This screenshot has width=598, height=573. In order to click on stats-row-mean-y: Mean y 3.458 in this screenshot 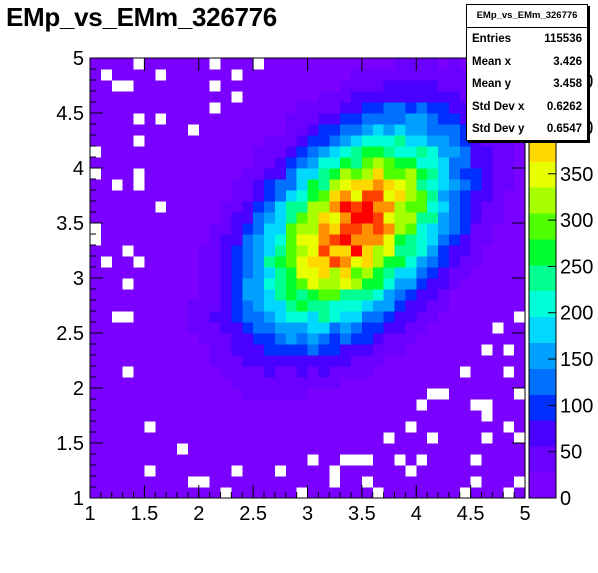, I will do `click(527, 84)`.